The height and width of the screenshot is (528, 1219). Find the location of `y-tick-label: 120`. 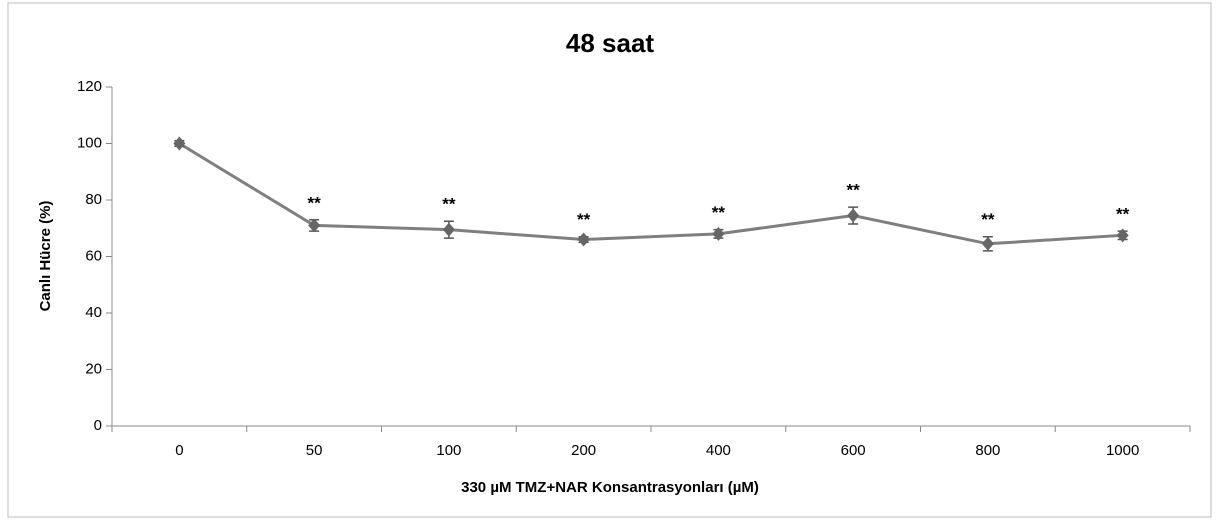

y-tick-label: 120 is located at coordinates (89, 86).